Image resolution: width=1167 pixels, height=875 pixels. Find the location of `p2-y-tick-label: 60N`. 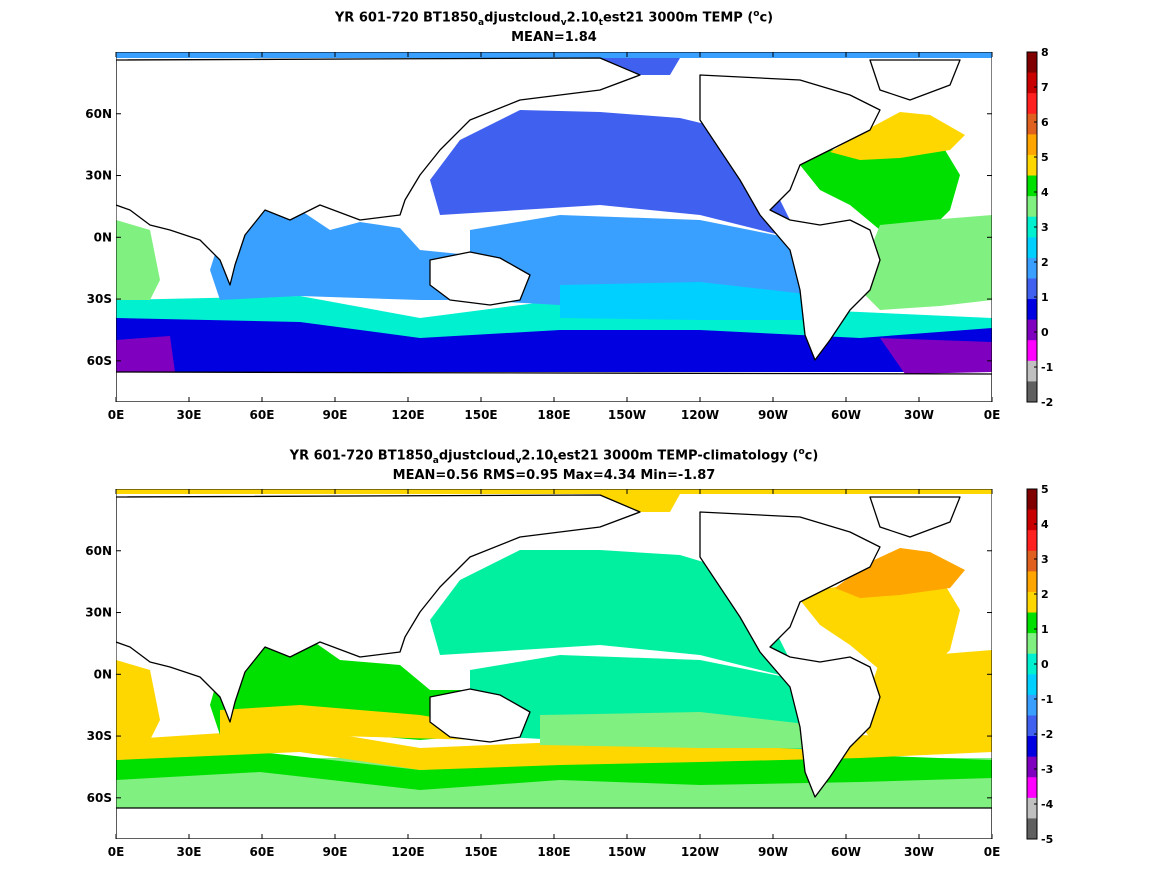

p2-y-tick-label: 60N is located at coordinates (98, 551).